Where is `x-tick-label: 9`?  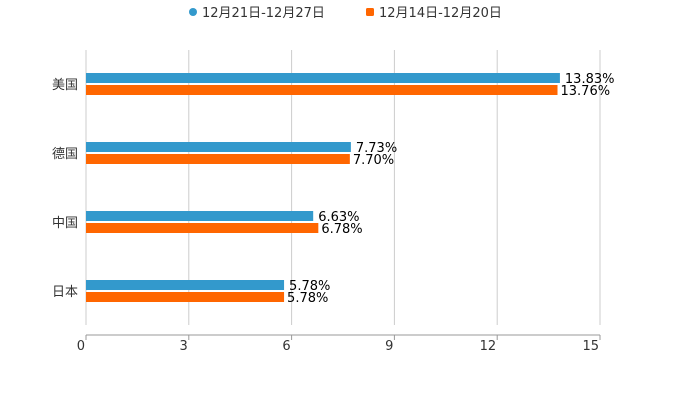 x-tick-label: 9 is located at coordinates (389, 346).